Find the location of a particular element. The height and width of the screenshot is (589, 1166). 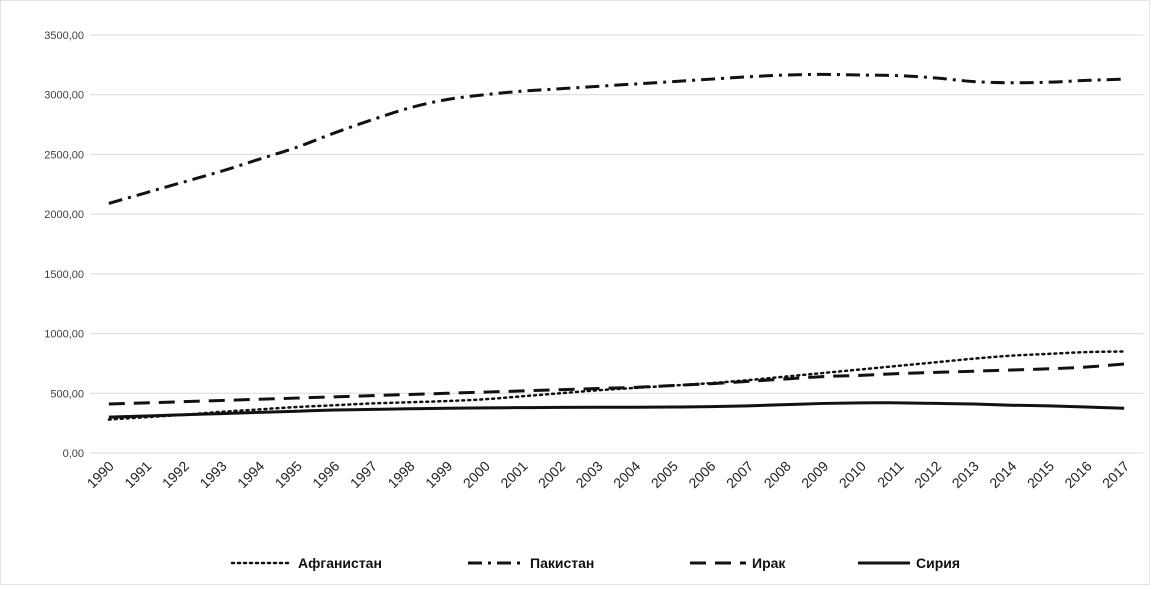

x-tick-label: 2011 is located at coordinates (890, 474).